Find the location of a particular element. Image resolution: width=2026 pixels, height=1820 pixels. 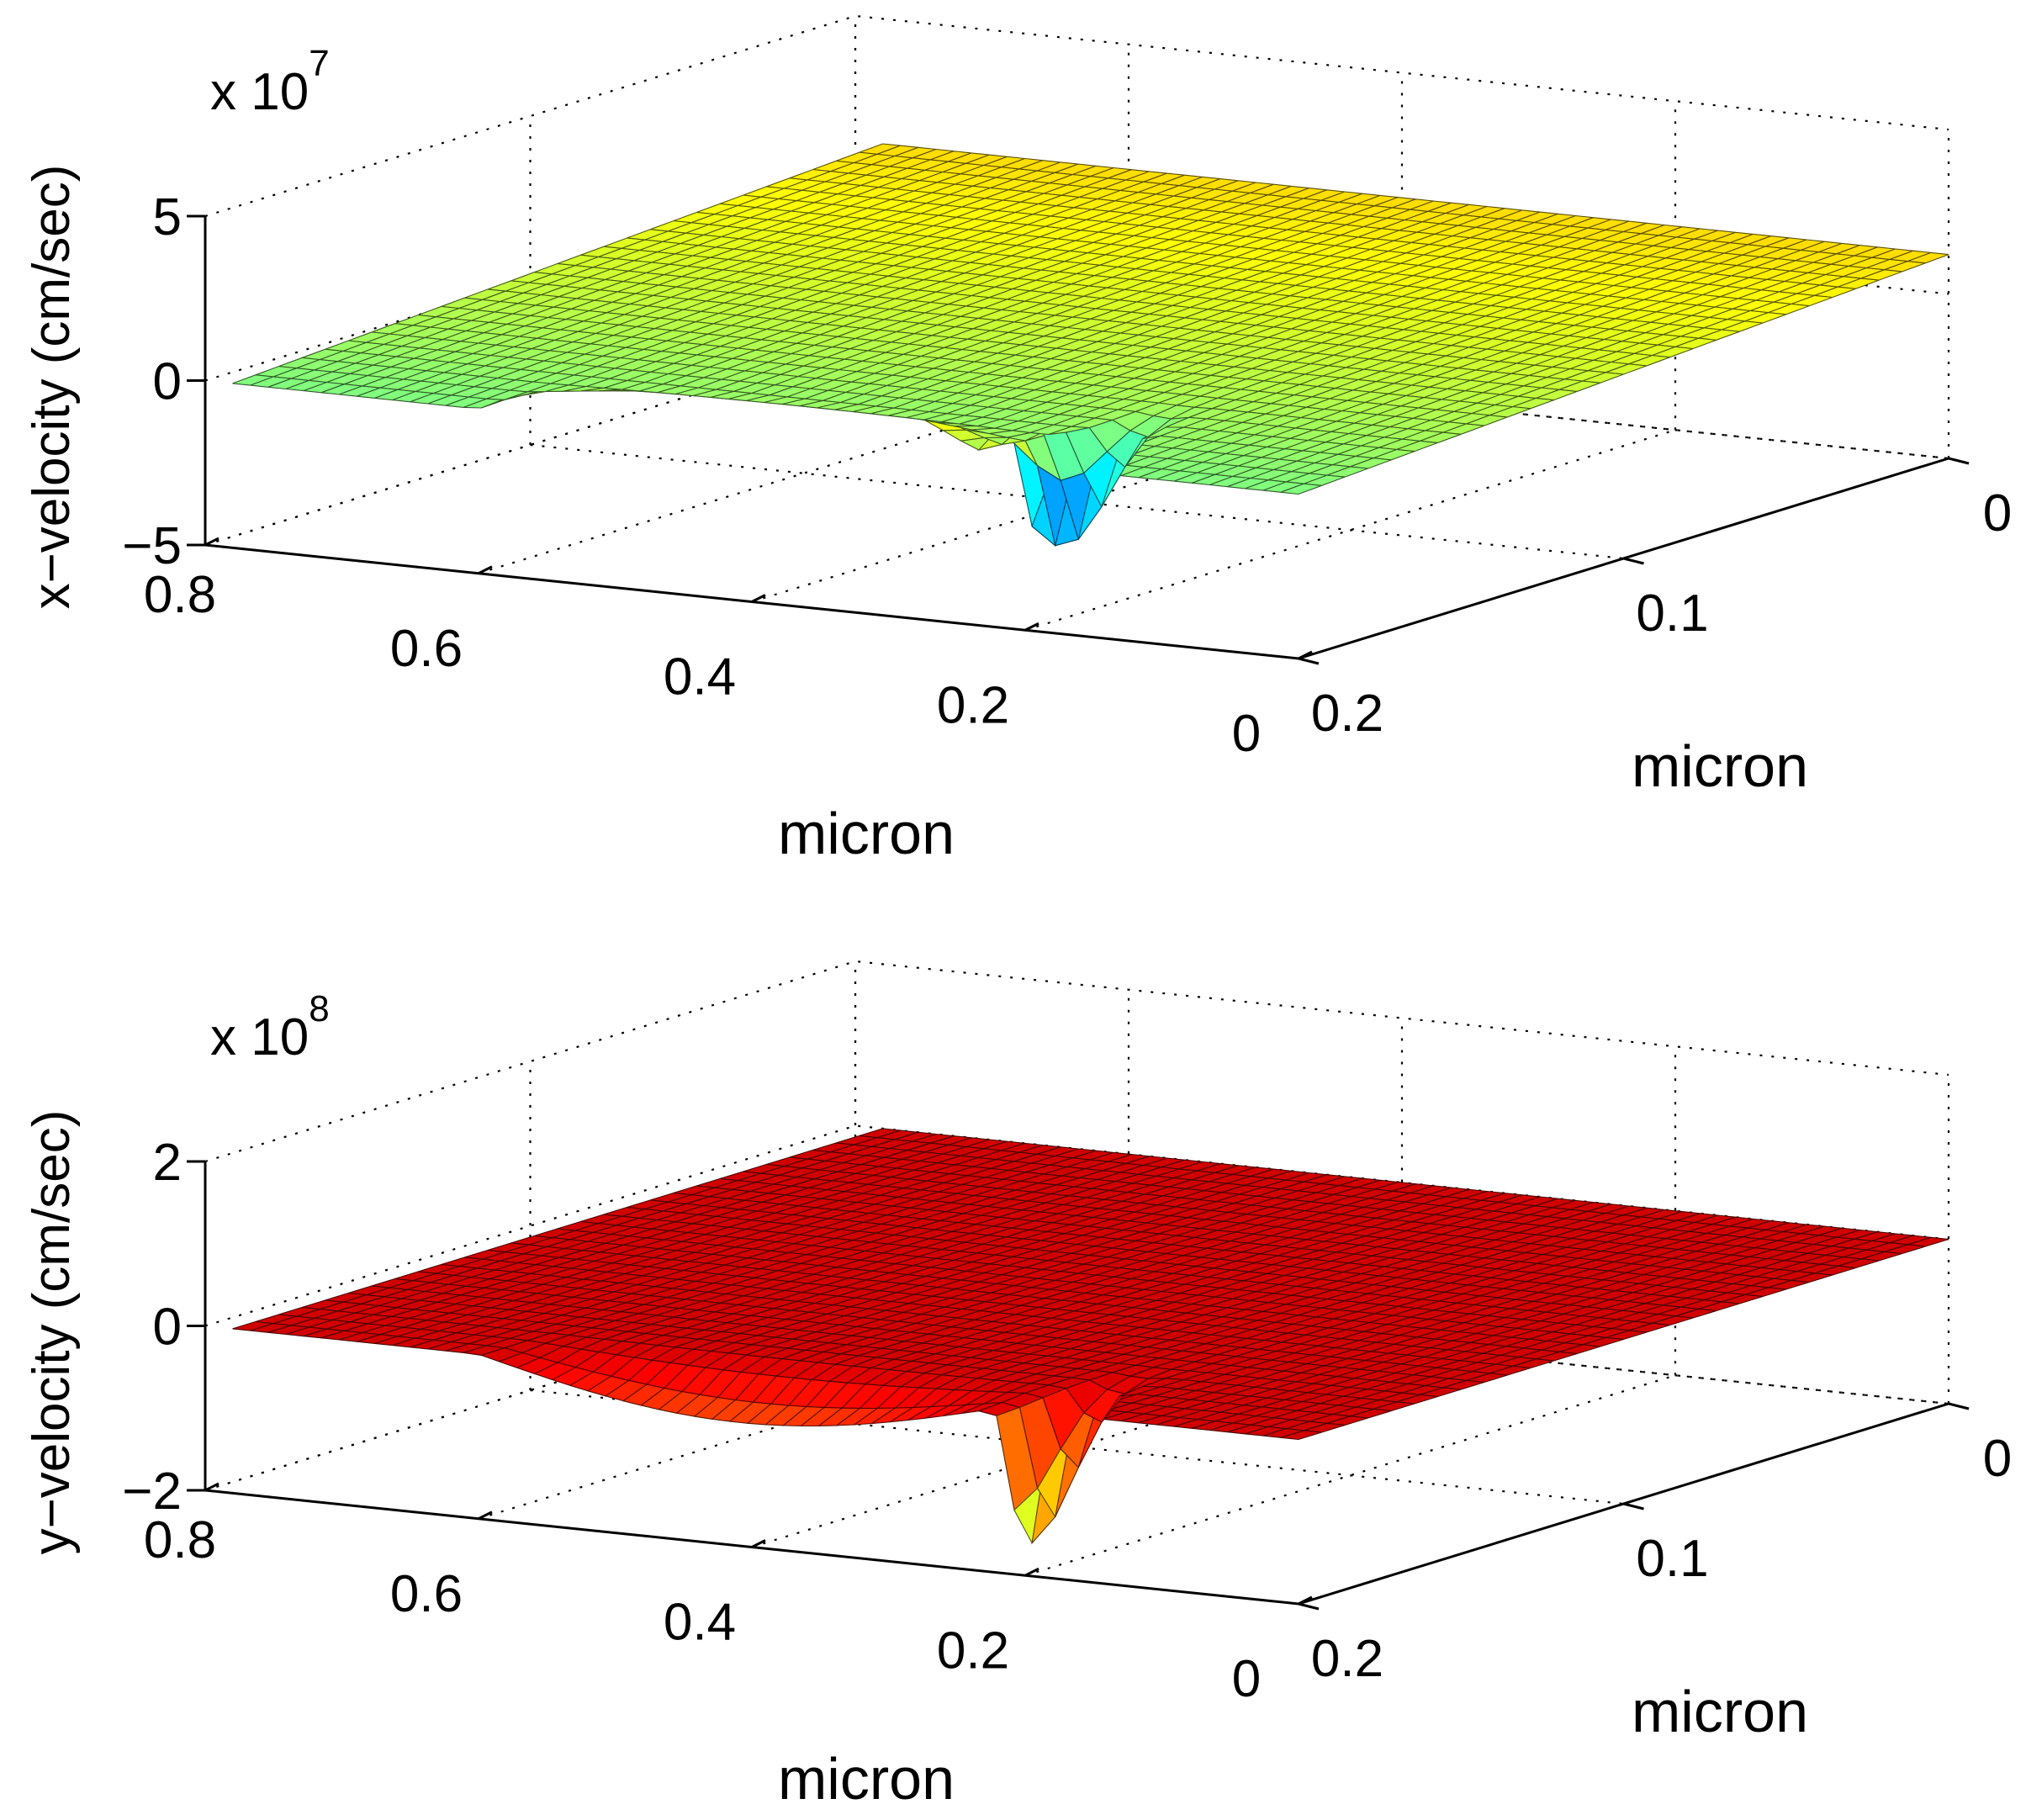

z-exponent-label: x 108 is located at coordinates (270, 1027).